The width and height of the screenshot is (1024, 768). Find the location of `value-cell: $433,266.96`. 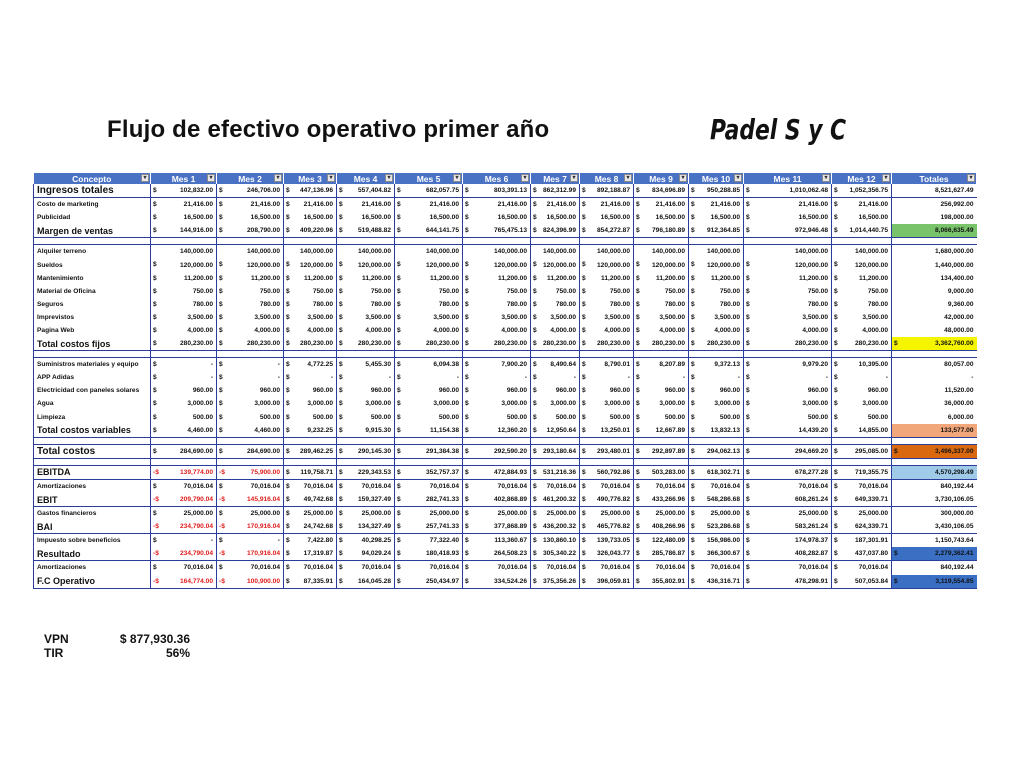

value-cell: $433,266.96 is located at coordinates (661, 500).